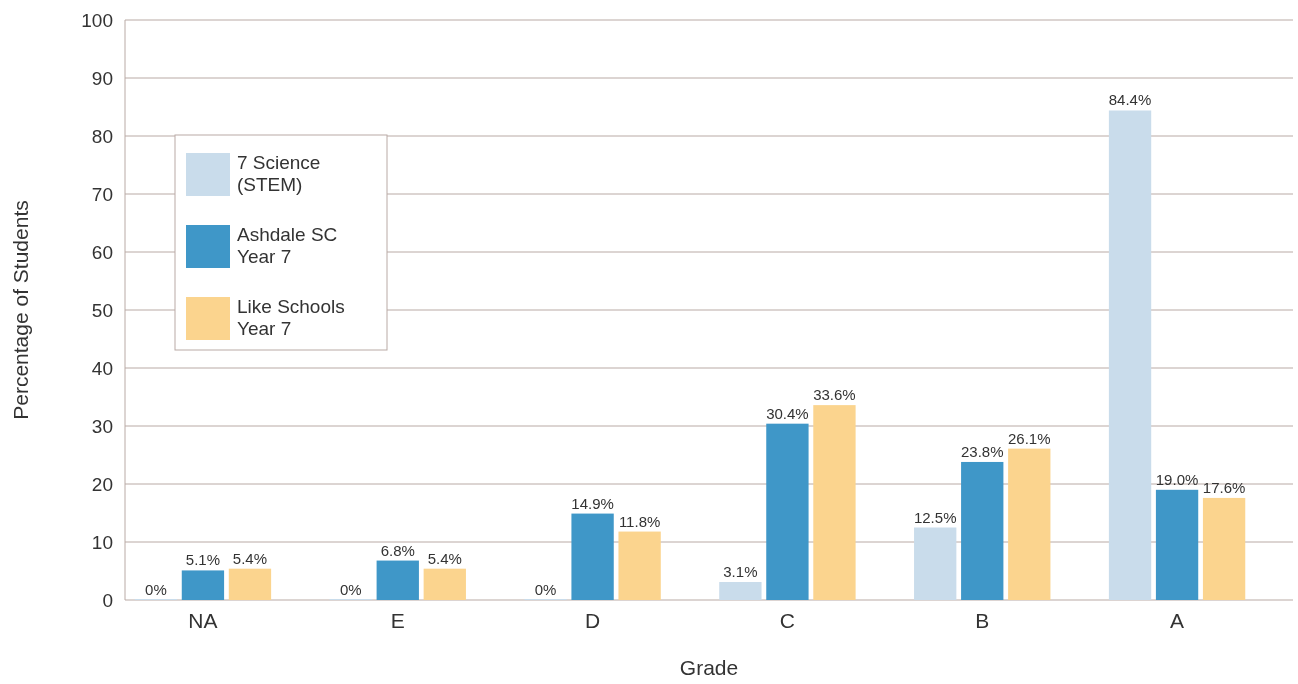  I want to click on data-label: 23.8%, so click(982, 451).